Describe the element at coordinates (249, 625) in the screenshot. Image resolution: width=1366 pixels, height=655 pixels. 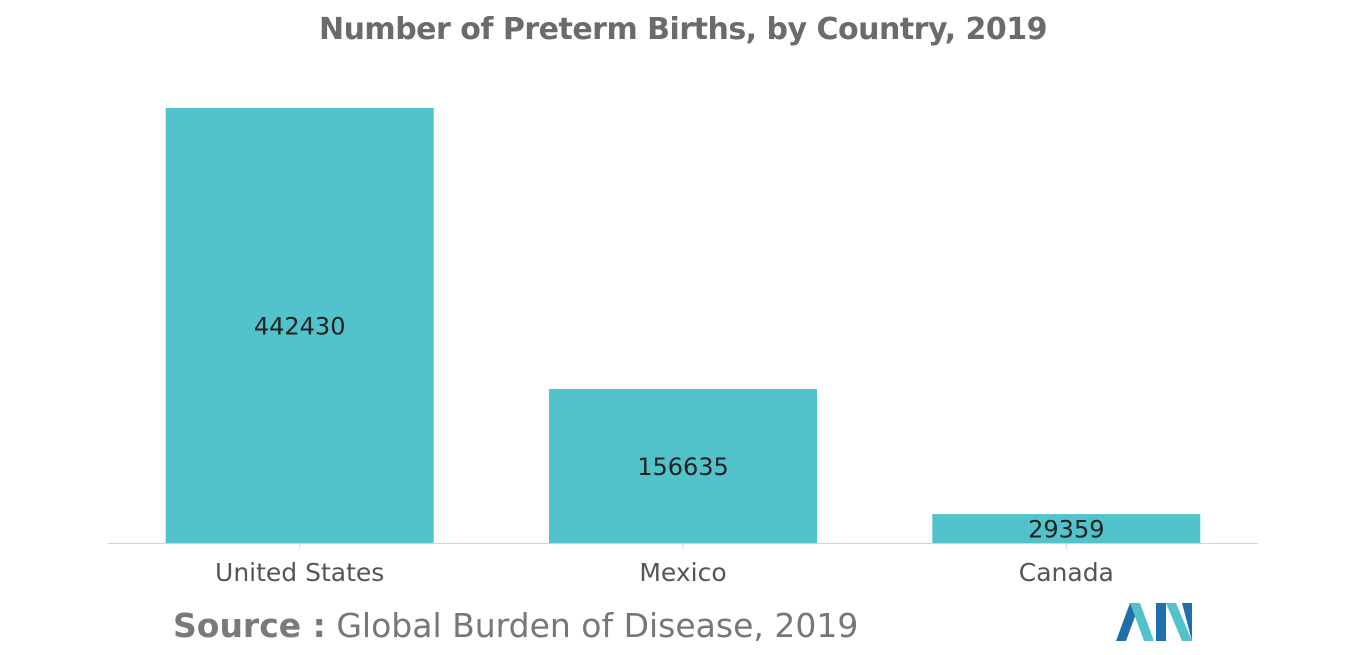
I see `source-label: Source :` at that location.